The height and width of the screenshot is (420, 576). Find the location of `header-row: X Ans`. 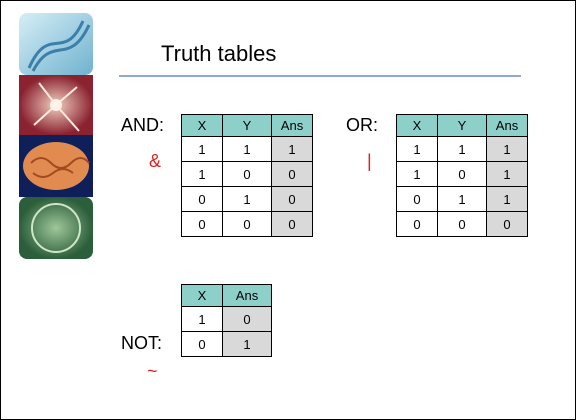

header-row: X Ans is located at coordinates (226, 295).